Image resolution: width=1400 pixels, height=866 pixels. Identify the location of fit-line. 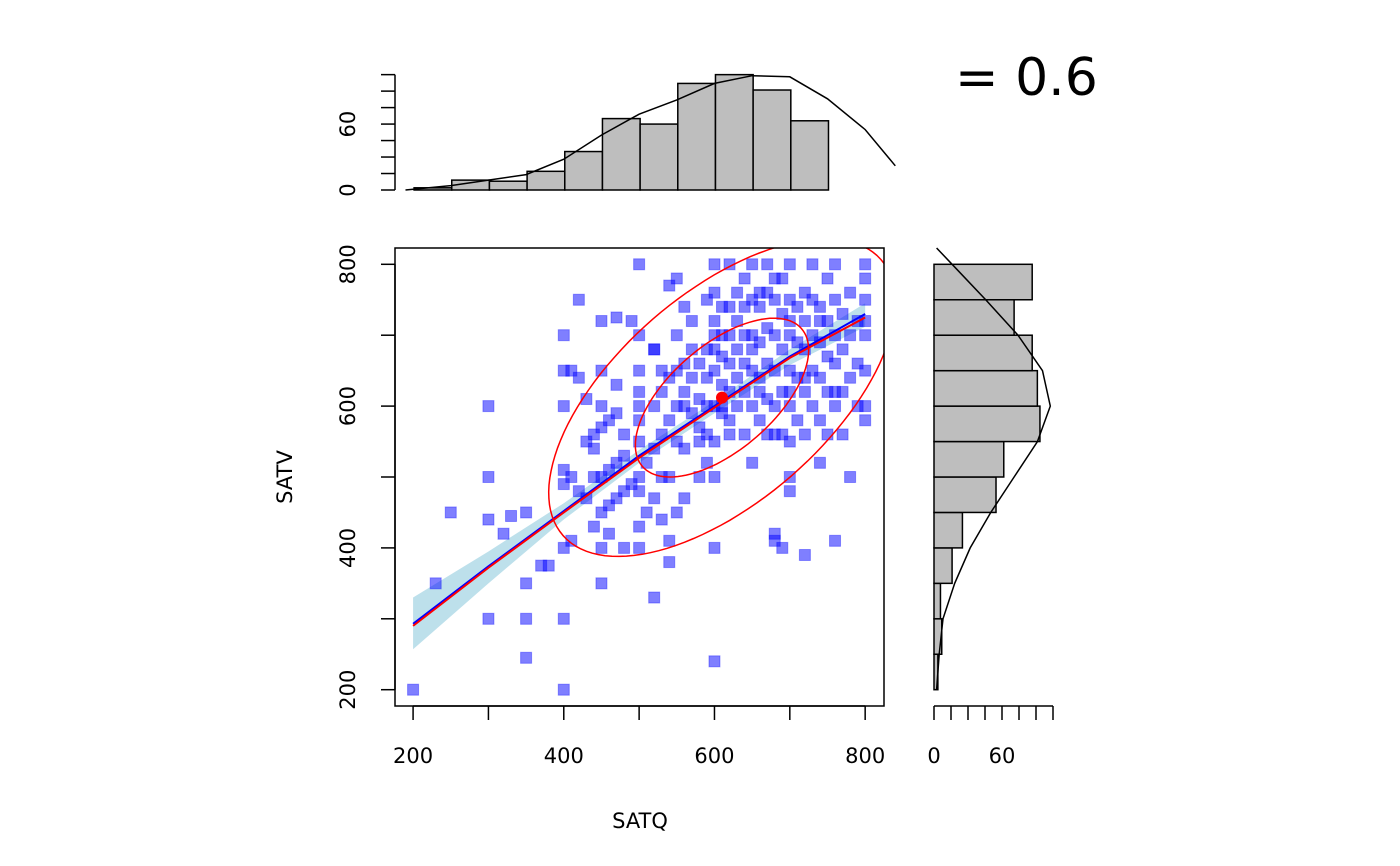
(639, 471).